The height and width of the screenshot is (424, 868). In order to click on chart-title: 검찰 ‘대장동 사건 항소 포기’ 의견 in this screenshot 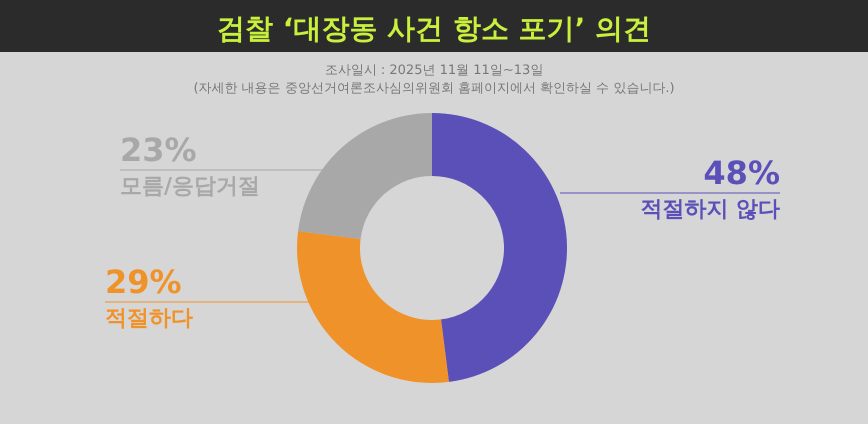, I will do `click(434, 28)`.